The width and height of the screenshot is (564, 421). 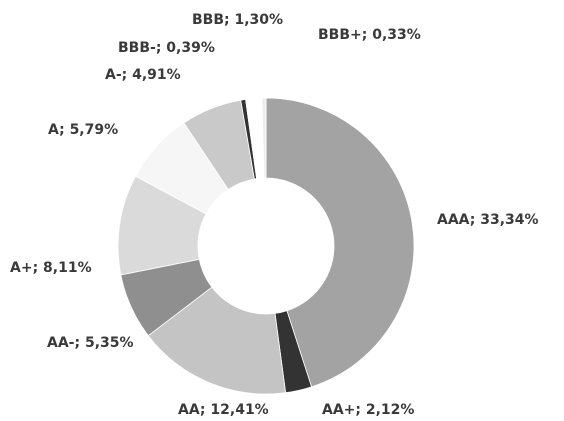 I want to click on data-label: AA+; 2,12%, so click(x=368, y=410).